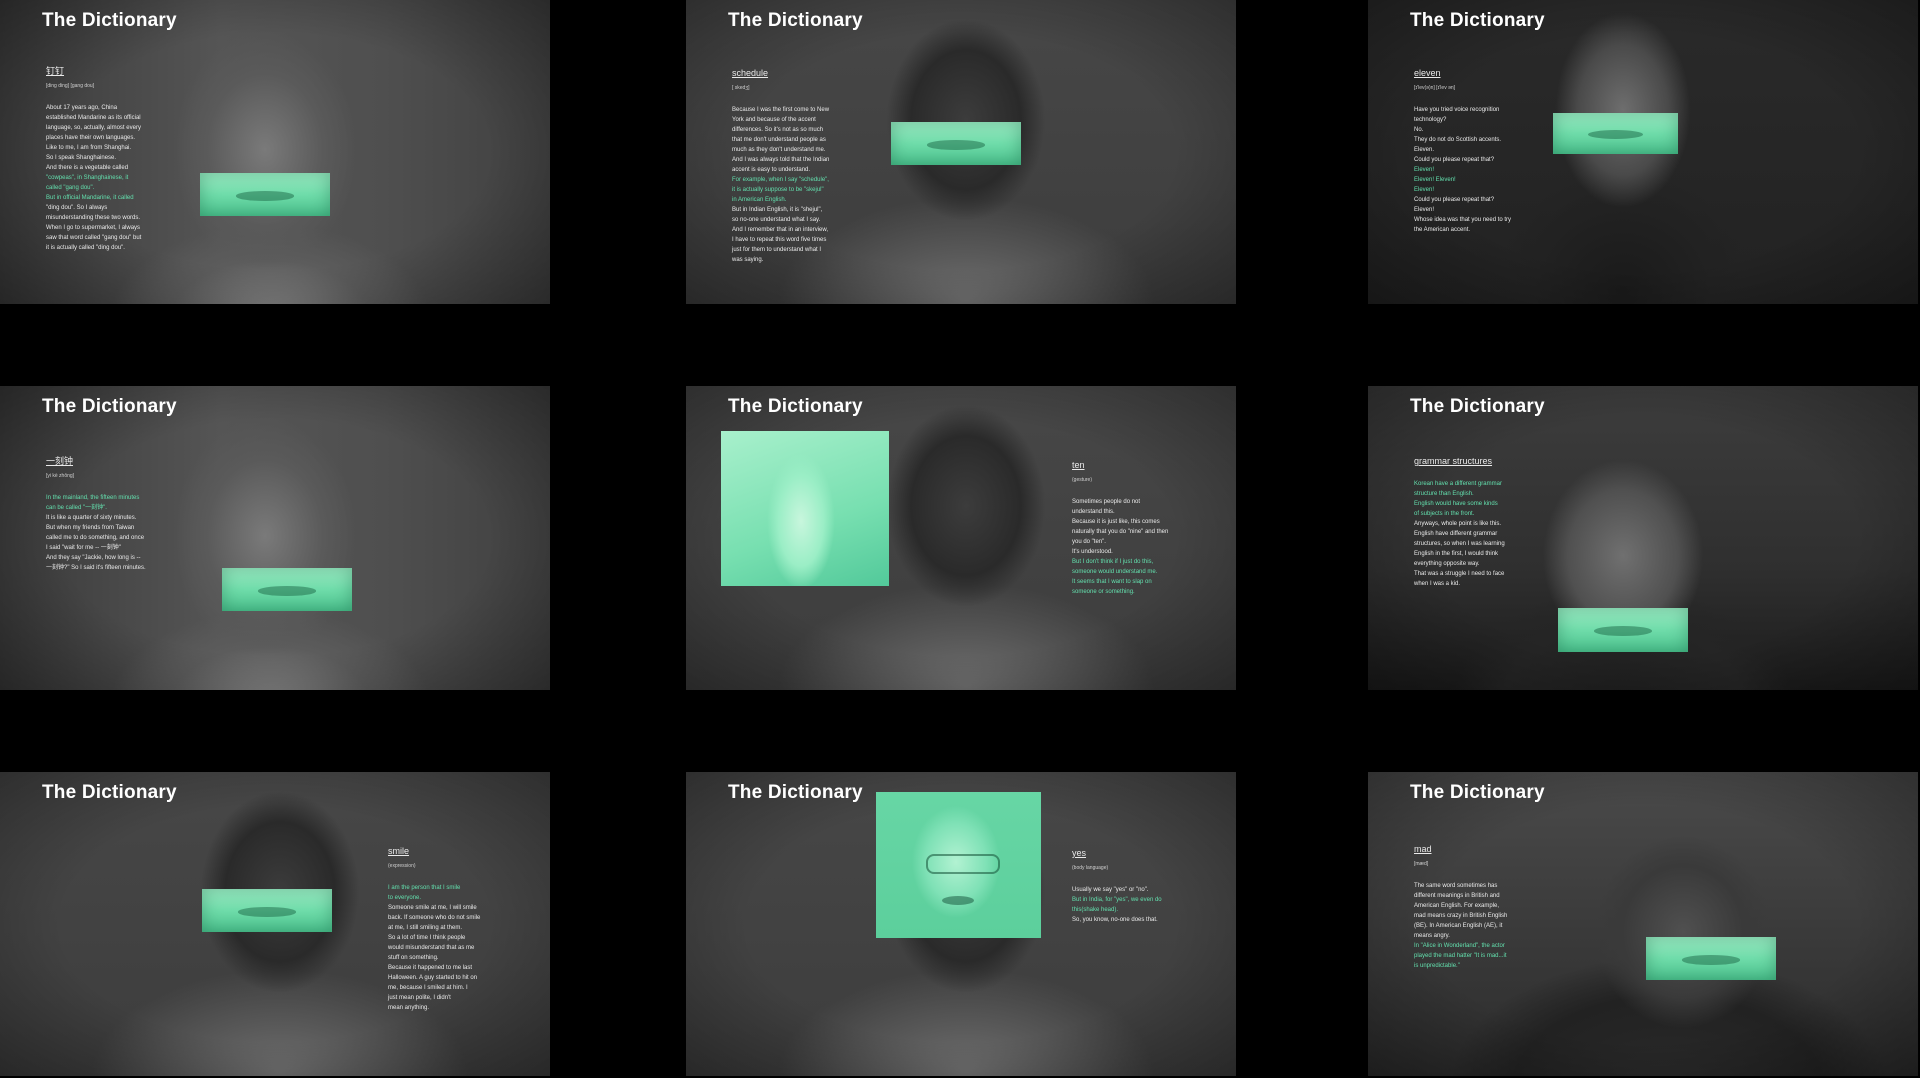  I want to click on entry-line: Someone smile at me, I will smile, so click(432, 908).